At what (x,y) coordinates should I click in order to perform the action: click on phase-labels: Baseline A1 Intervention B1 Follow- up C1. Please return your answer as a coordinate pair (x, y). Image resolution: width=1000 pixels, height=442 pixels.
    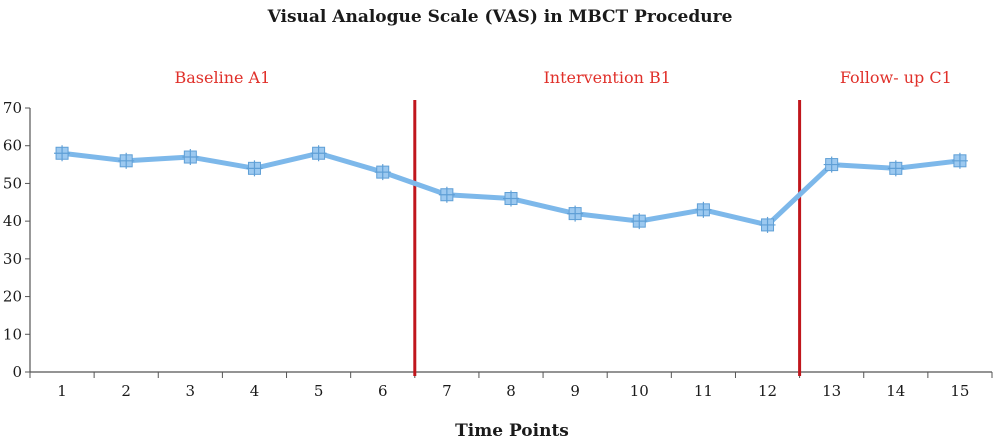
    Looking at the image, I should click on (562, 77).